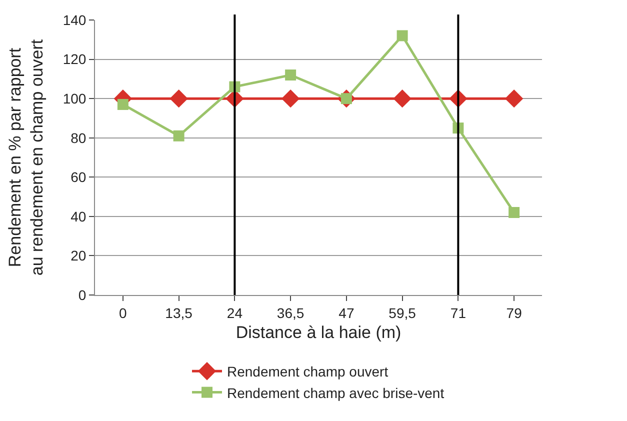  Describe the element at coordinates (78, 177) in the screenshot. I see `y-tick-label: 60` at that location.